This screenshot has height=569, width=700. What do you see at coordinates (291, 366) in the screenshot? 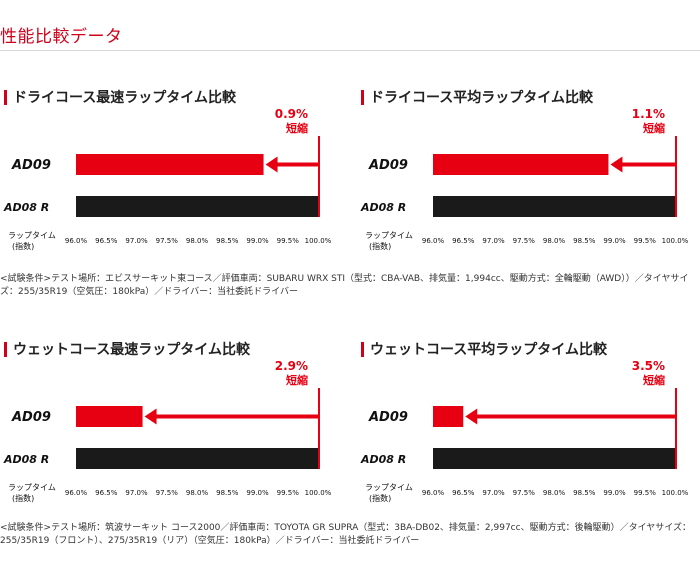
I see `annotation-value: 2.9%` at bounding box center [291, 366].